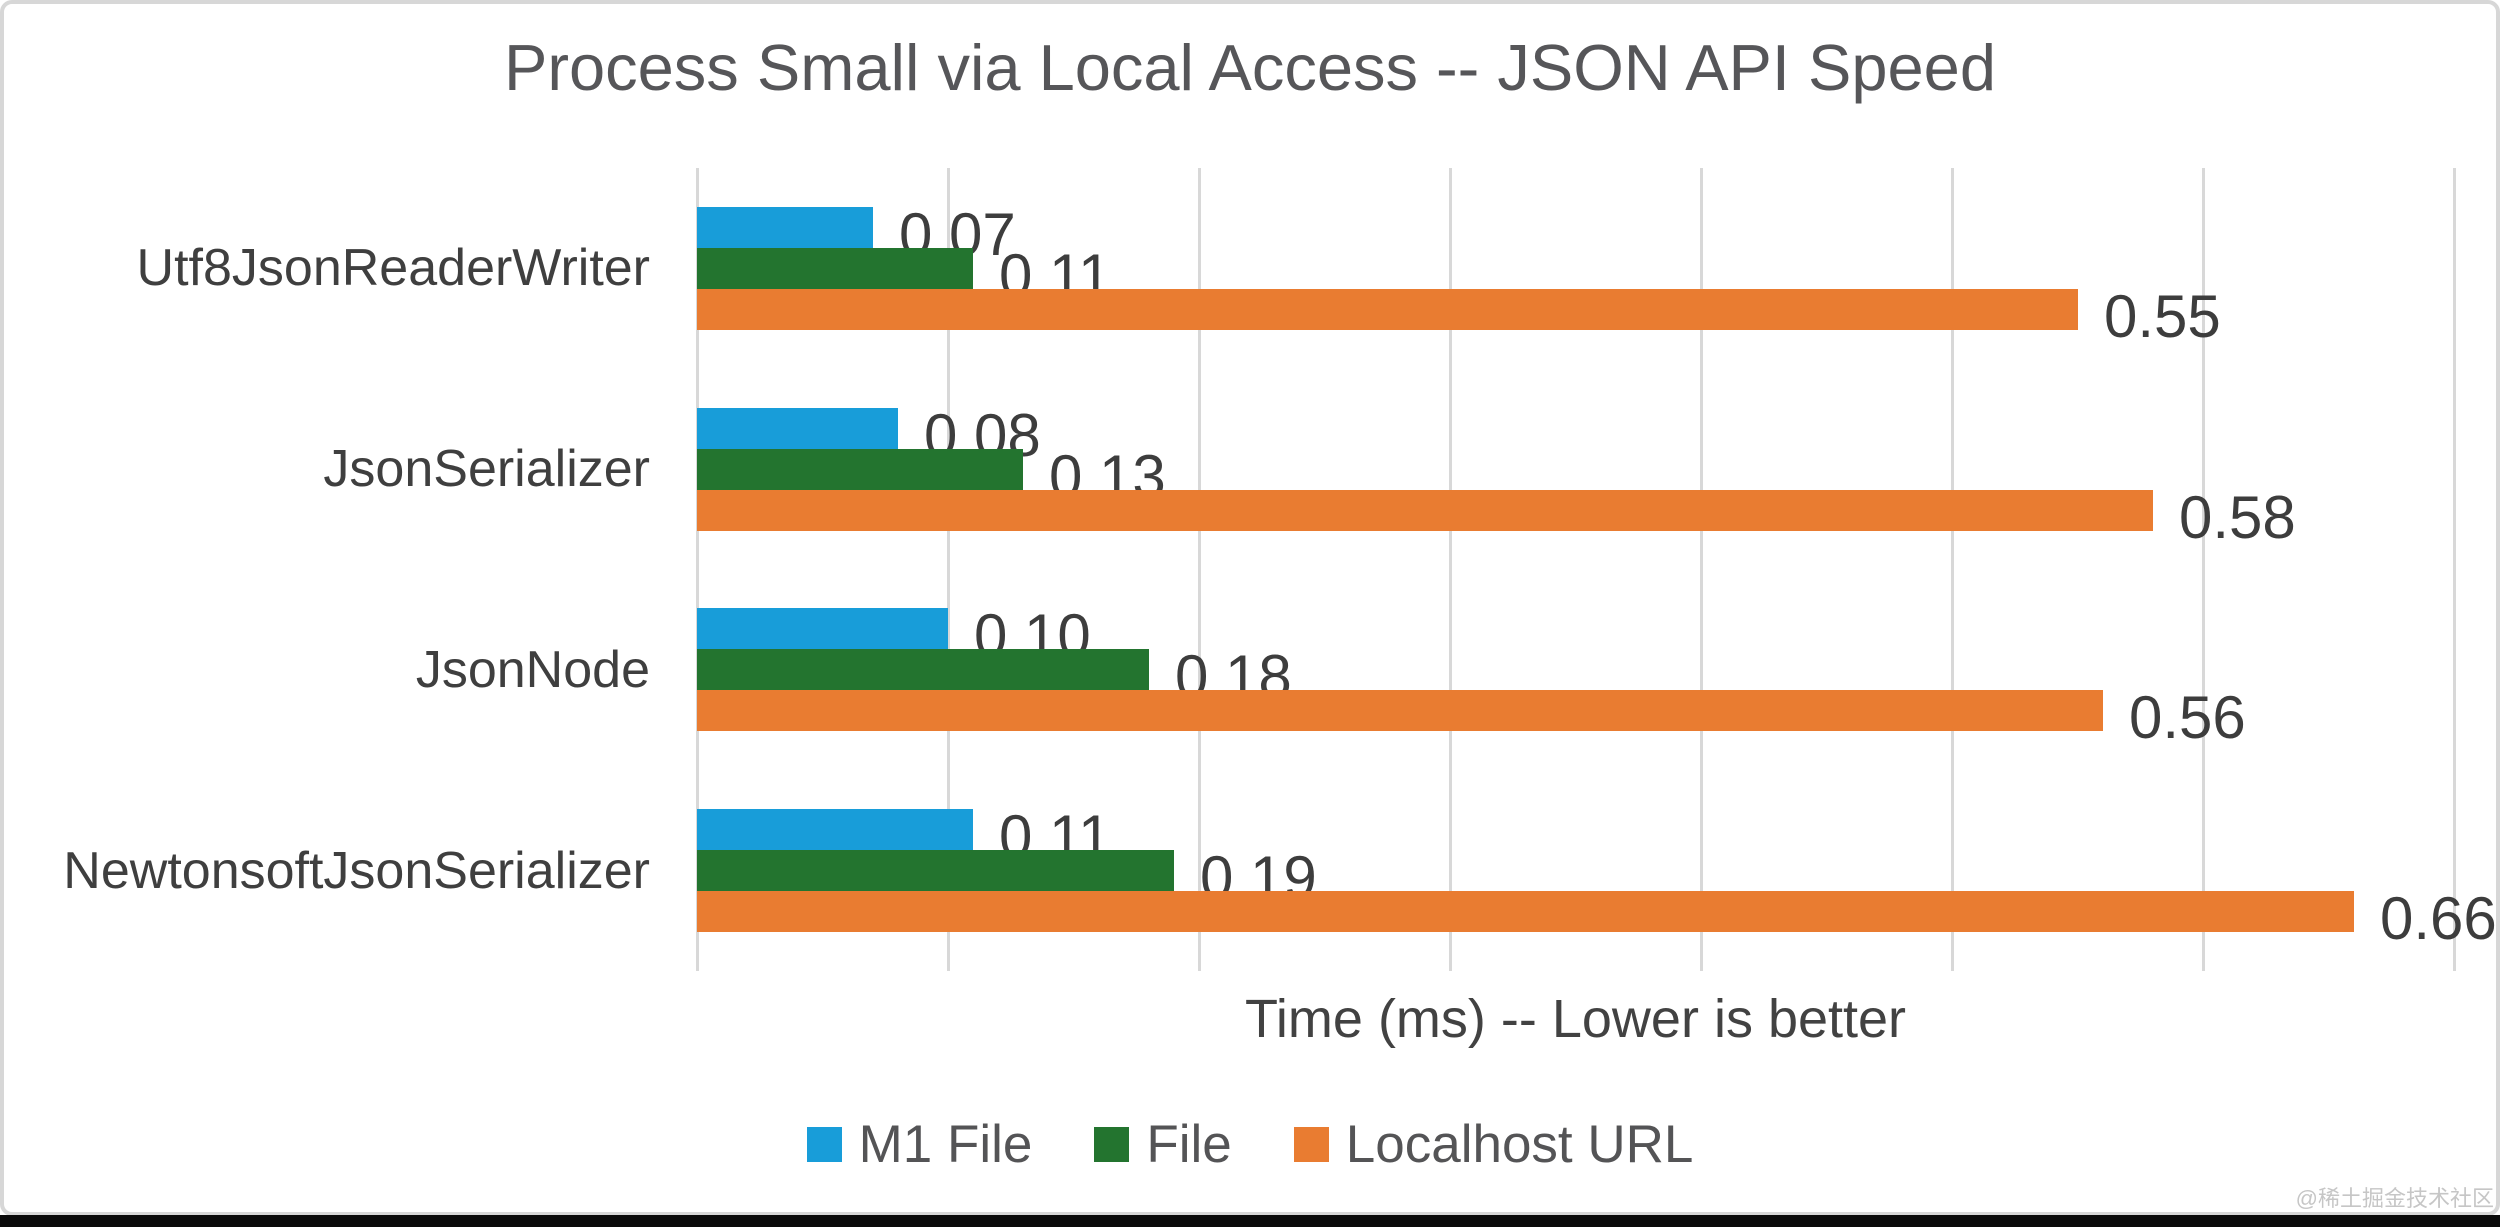  Describe the element at coordinates (2187, 717) in the screenshot. I see `bar-value-label: 0.56` at that location.